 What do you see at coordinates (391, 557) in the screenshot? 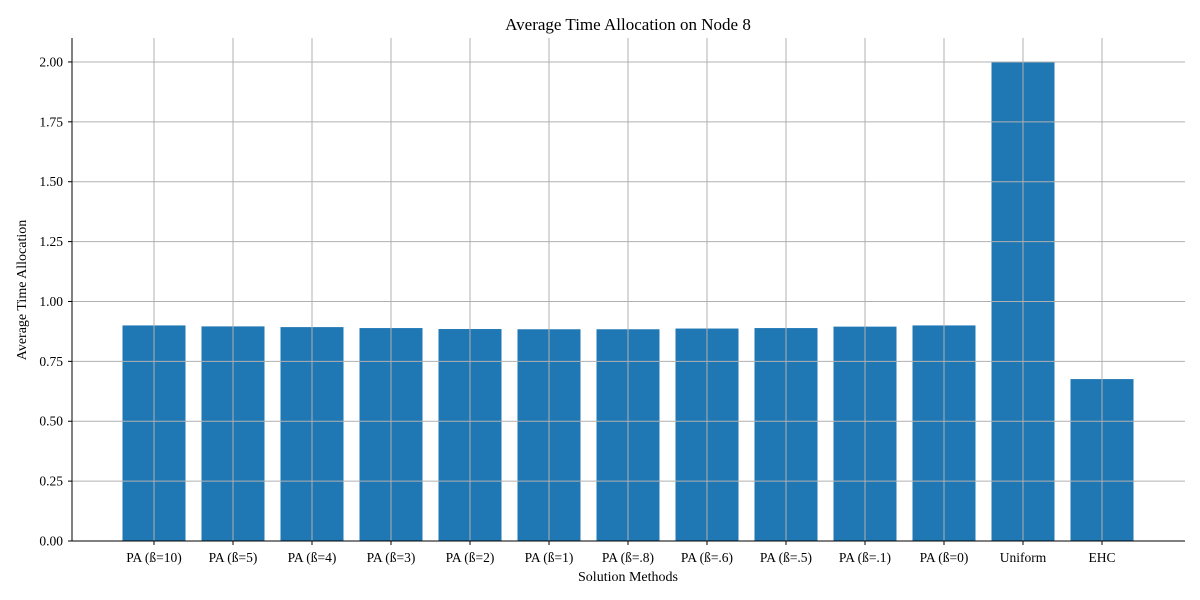
I see `x-tick-label: PA (ß=3)` at bounding box center [391, 557].